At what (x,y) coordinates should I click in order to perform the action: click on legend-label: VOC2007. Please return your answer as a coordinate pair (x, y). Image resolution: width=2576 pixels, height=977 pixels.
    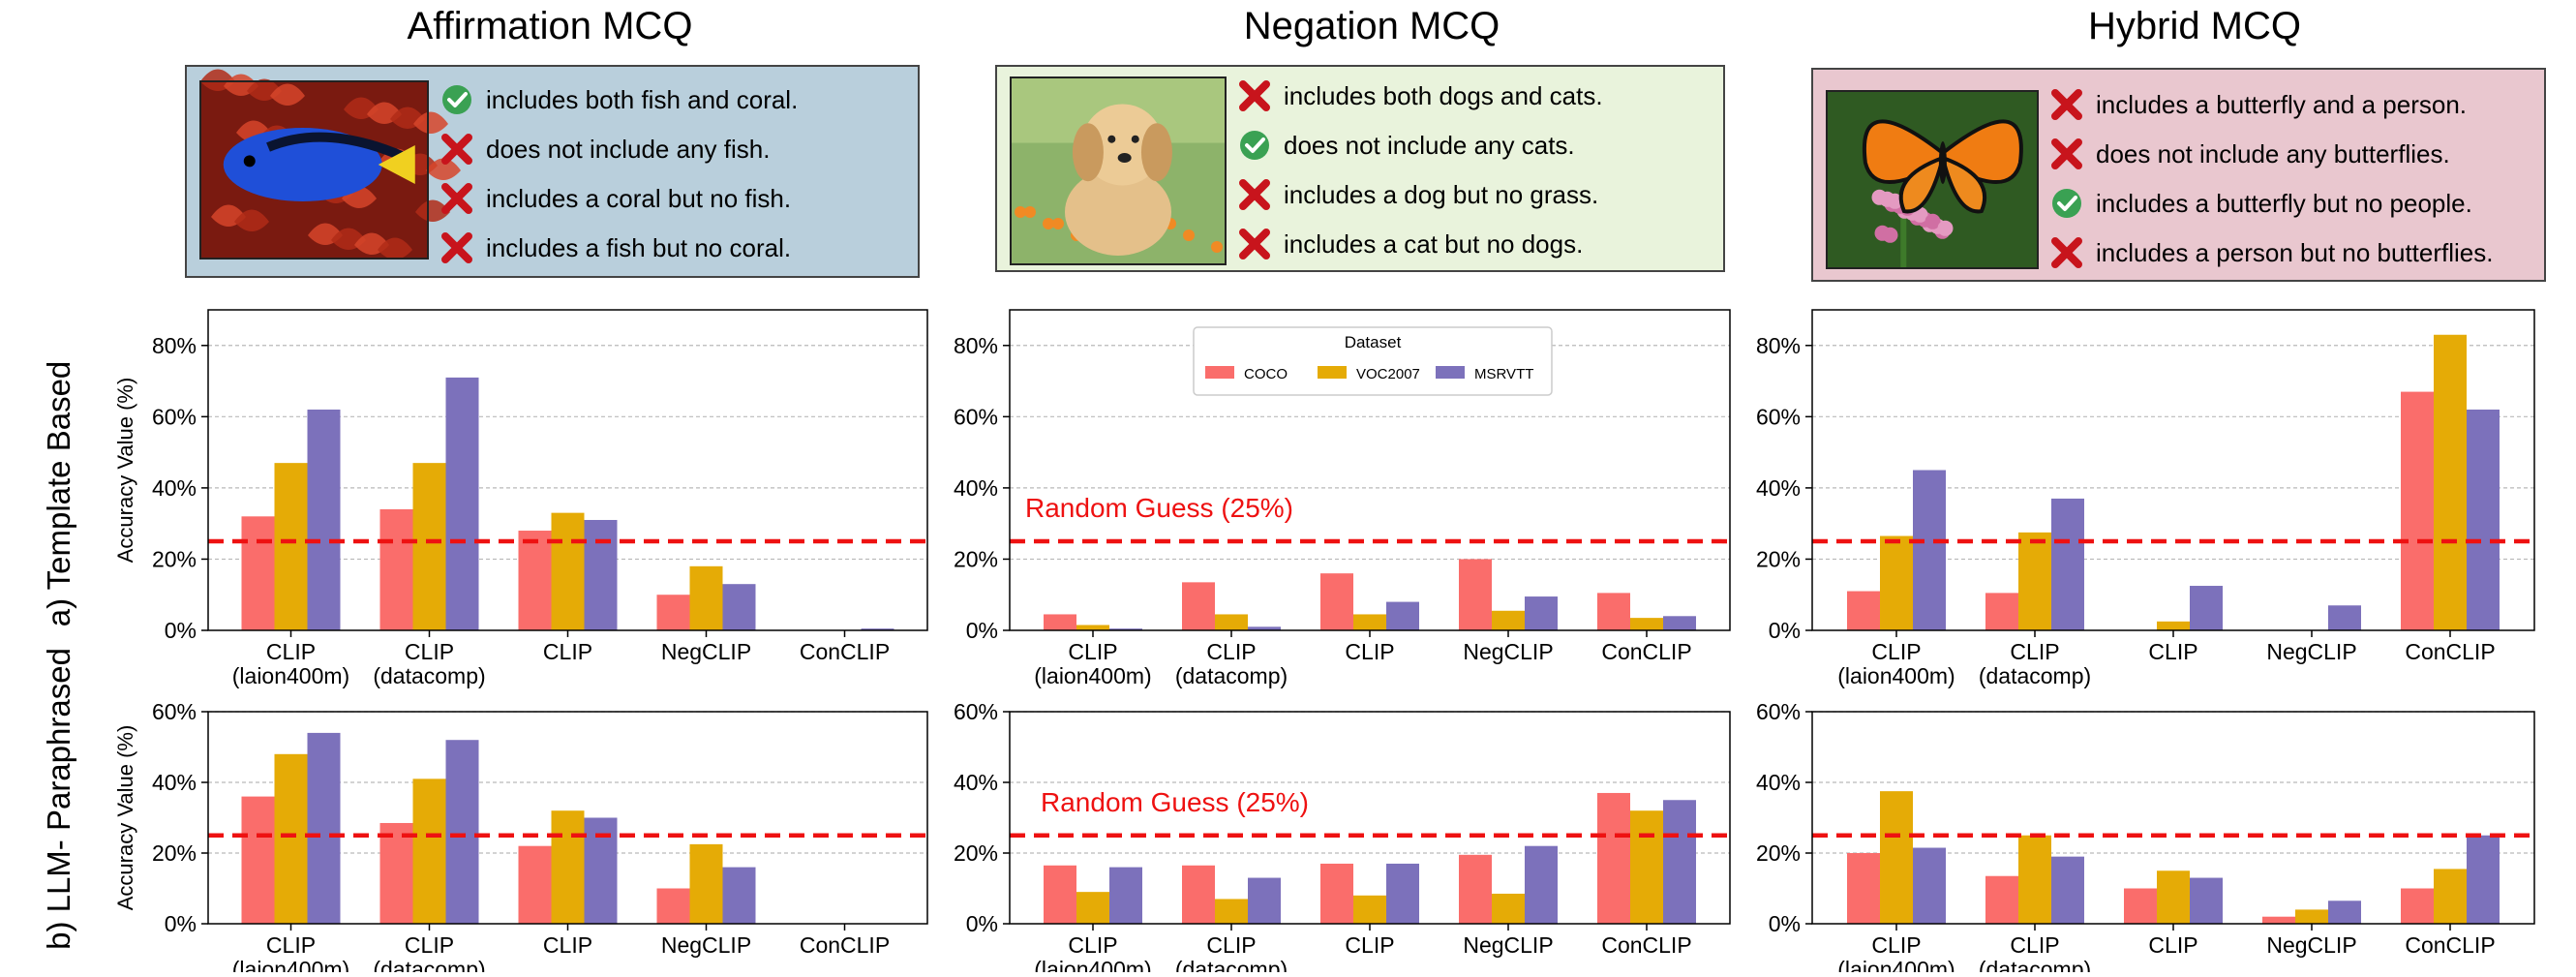
    Looking at the image, I should click on (1388, 374).